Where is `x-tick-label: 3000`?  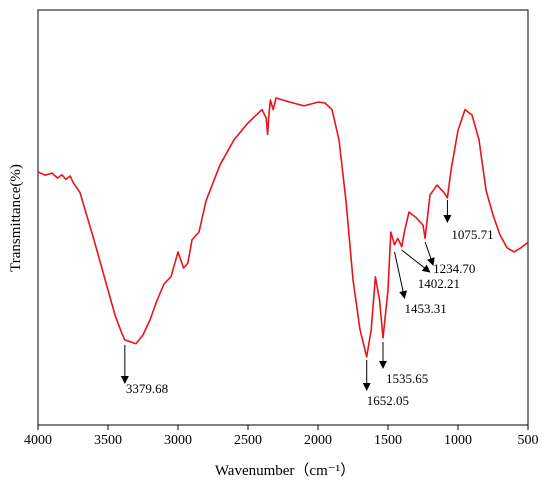 x-tick-label: 3000 is located at coordinates (178, 440).